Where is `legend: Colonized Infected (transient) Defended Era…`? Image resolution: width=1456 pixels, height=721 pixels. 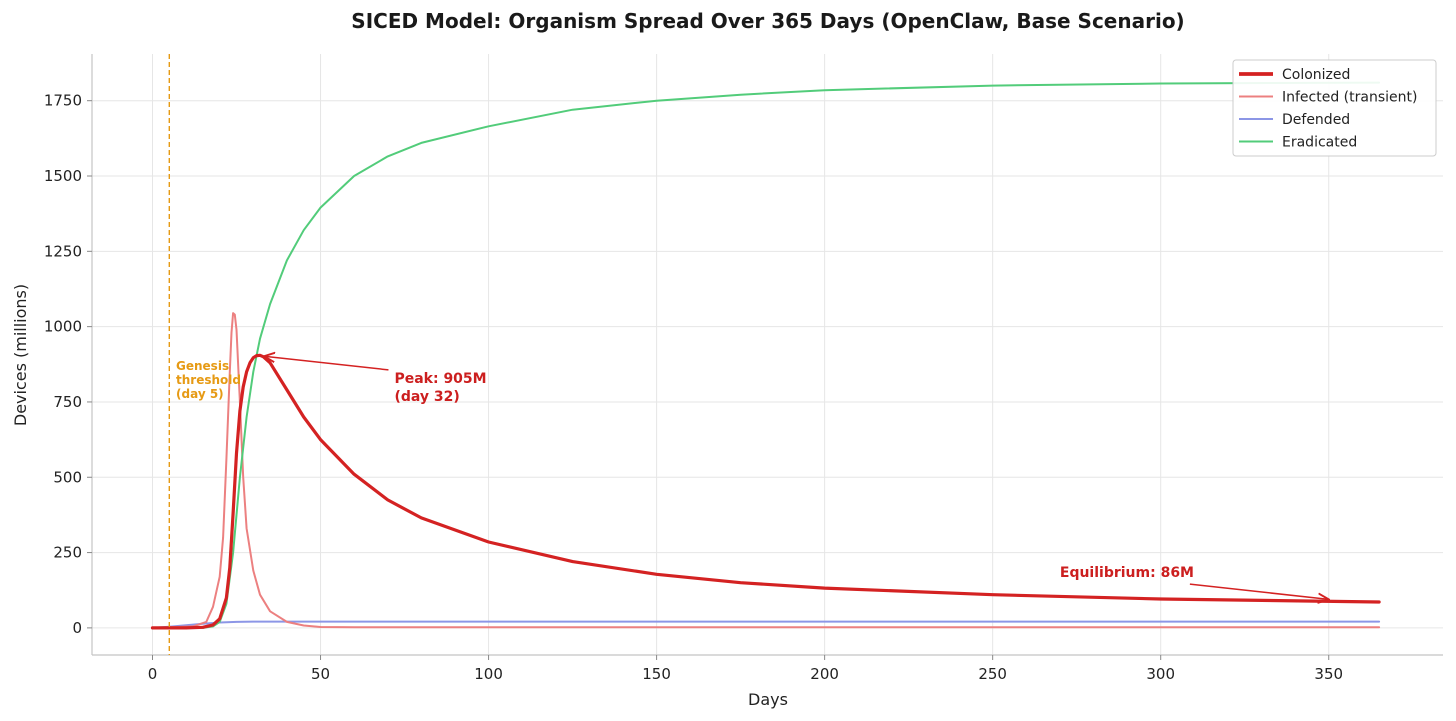 legend: Colonized Infected (transient) Defended Era… is located at coordinates (1334, 108).